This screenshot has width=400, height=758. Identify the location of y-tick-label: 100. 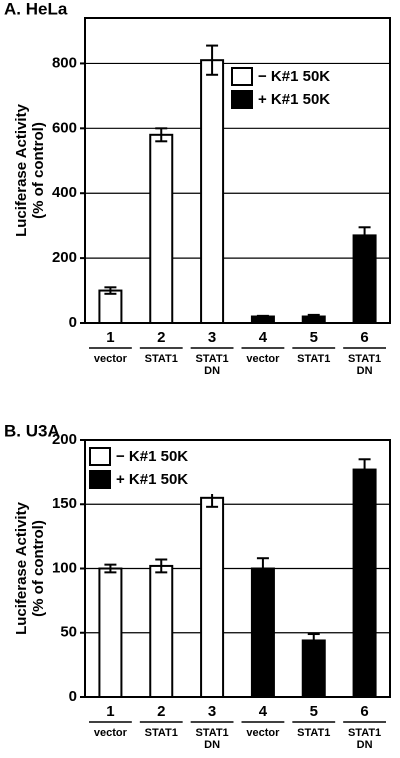
(64, 567).